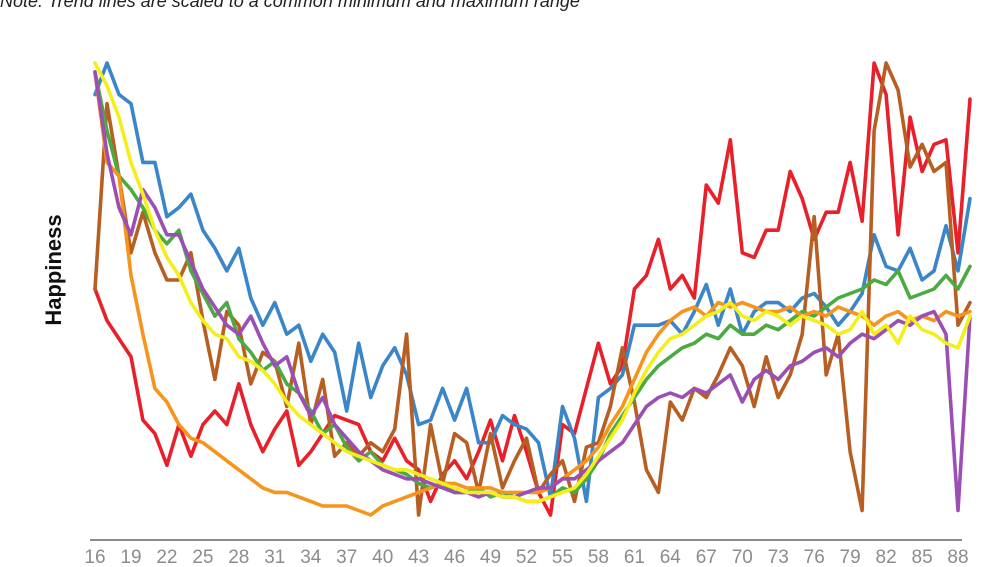  What do you see at coordinates (886, 557) in the screenshot?
I see `x-tick-label: 82` at bounding box center [886, 557].